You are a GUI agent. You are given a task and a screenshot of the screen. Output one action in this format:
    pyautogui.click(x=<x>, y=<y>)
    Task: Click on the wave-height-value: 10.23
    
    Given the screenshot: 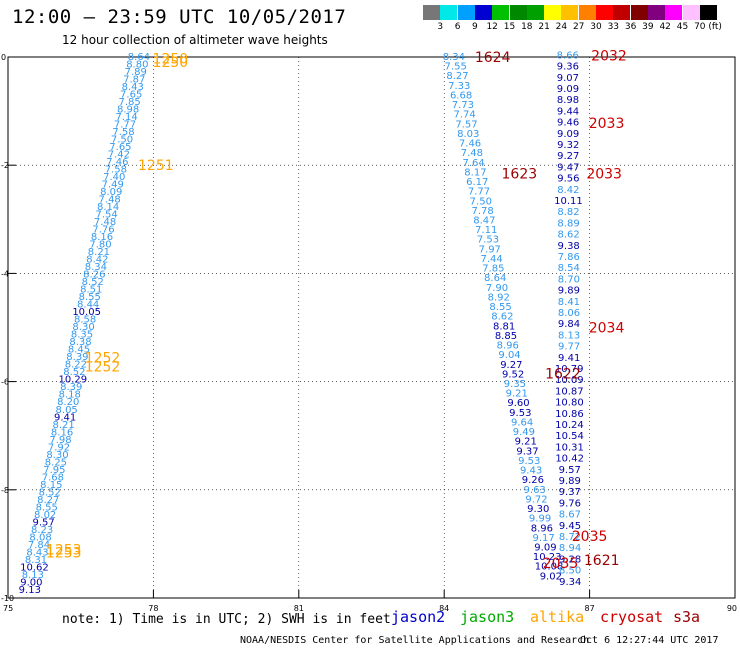 What is the action you would take?
    pyautogui.click(x=547, y=557)
    